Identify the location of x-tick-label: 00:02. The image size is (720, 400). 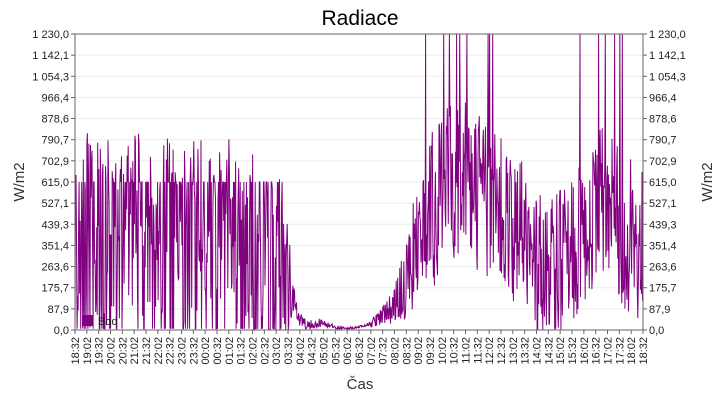
(206, 351).